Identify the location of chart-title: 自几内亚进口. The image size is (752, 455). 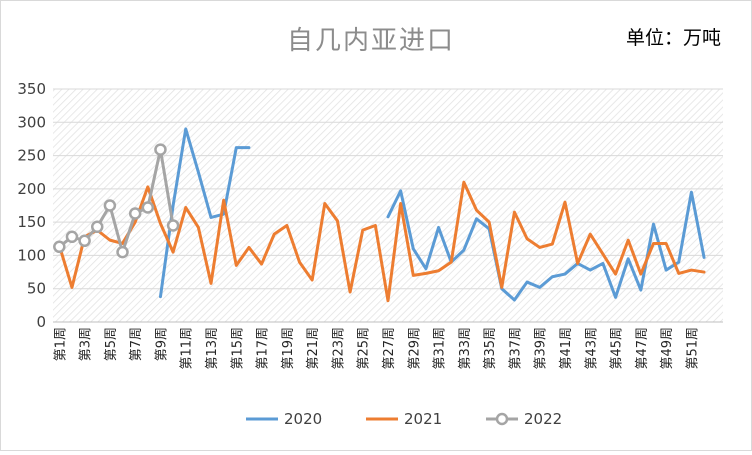
(371, 41).